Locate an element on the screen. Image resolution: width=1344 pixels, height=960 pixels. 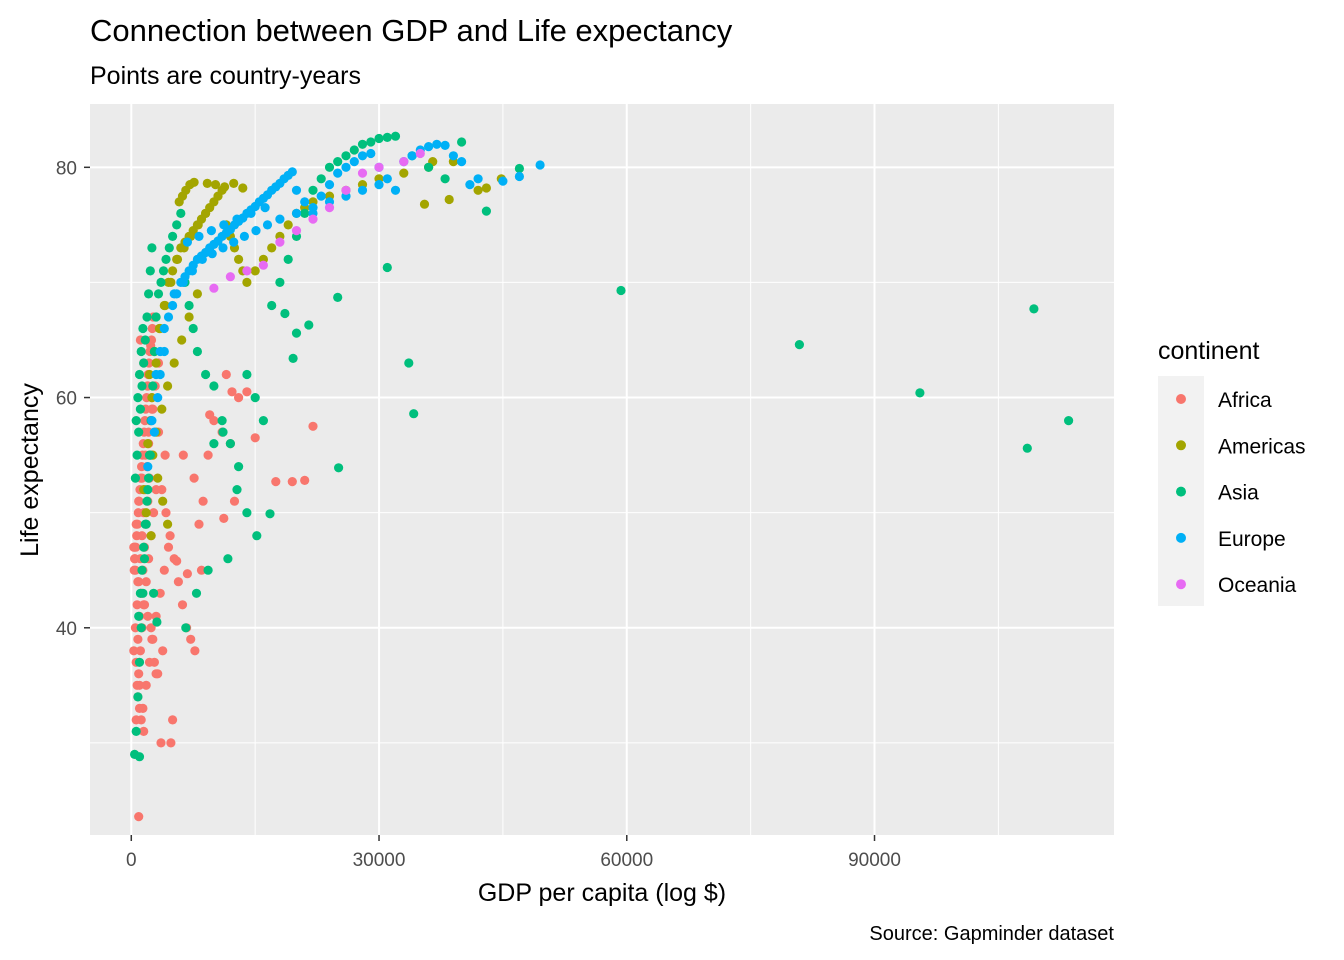
x-tick-label: 90000 is located at coordinates (874, 860).